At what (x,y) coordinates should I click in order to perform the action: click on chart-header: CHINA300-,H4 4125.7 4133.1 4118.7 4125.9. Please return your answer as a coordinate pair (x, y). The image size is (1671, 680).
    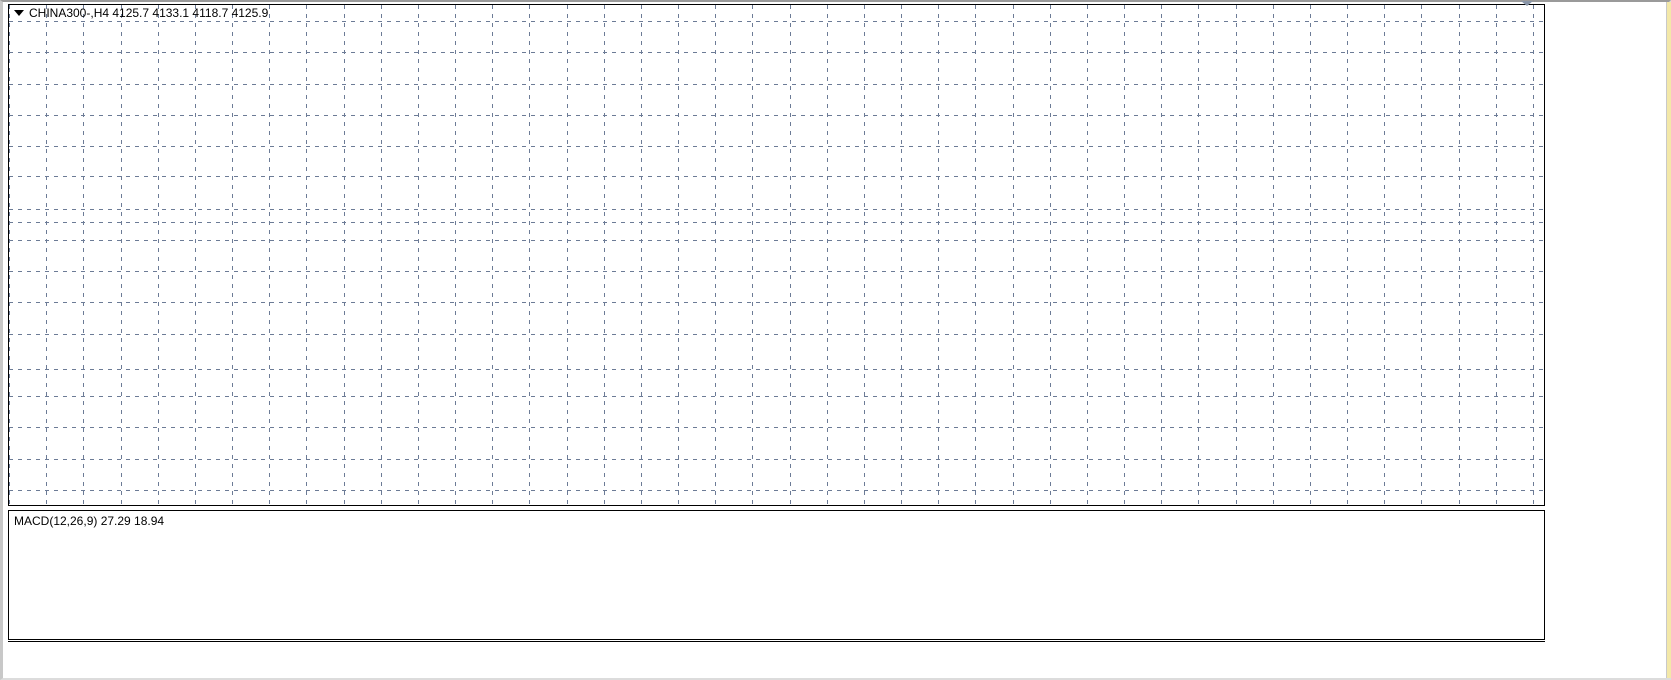
    Looking at the image, I should click on (141, 13).